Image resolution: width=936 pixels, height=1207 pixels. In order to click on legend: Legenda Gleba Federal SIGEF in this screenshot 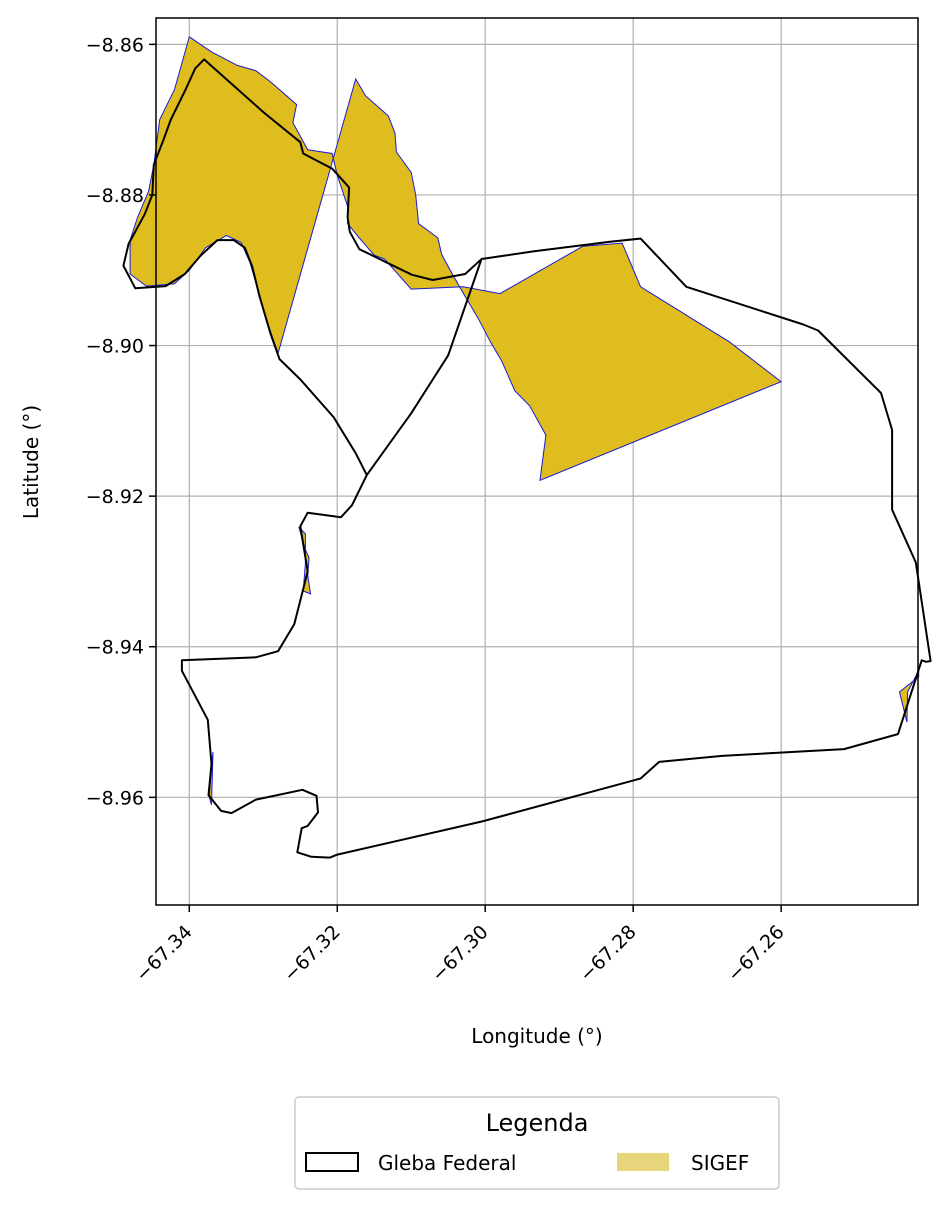, I will do `click(537, 1143)`.